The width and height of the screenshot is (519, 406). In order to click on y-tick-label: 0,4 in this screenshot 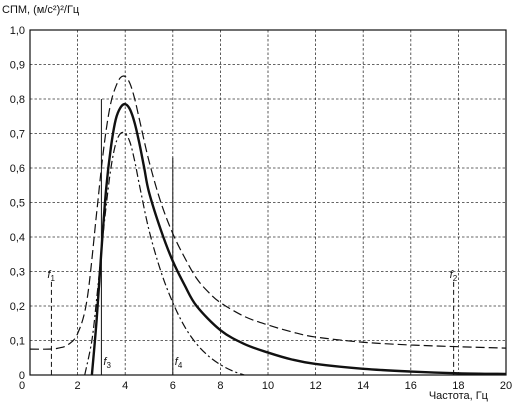, I will do `click(17, 238)`.